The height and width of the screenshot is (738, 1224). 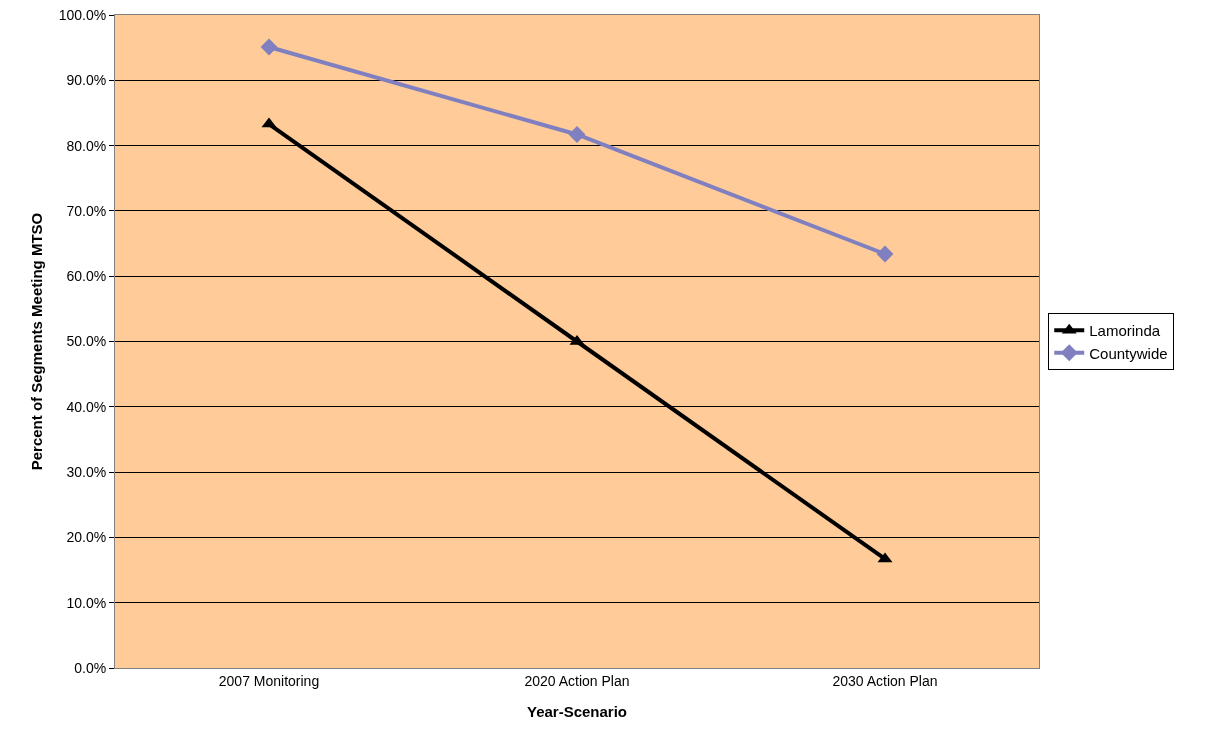 What do you see at coordinates (1125, 331) in the screenshot?
I see `legend-label: Lamorinda` at bounding box center [1125, 331].